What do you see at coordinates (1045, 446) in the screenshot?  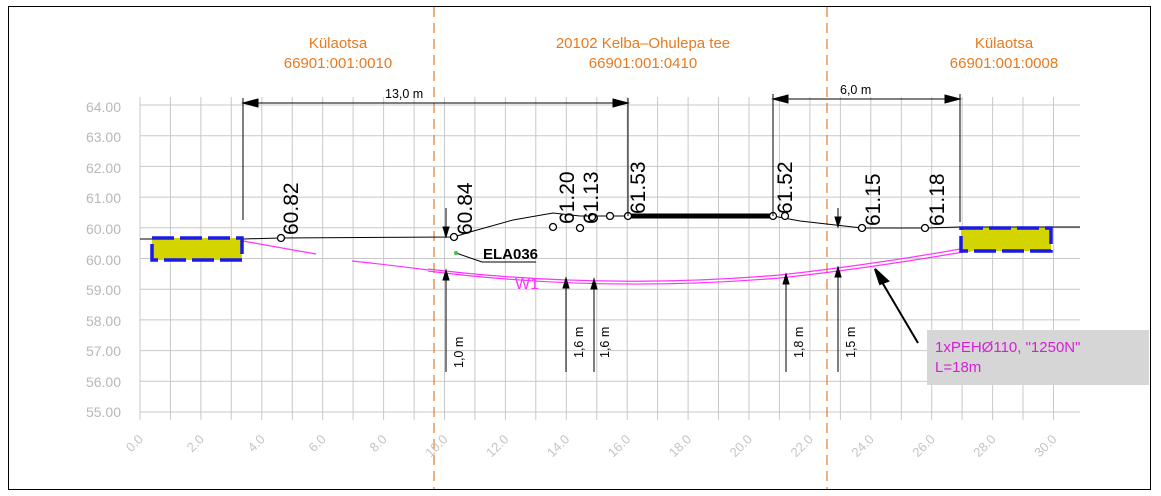 I see `x-label: 30.0` at bounding box center [1045, 446].